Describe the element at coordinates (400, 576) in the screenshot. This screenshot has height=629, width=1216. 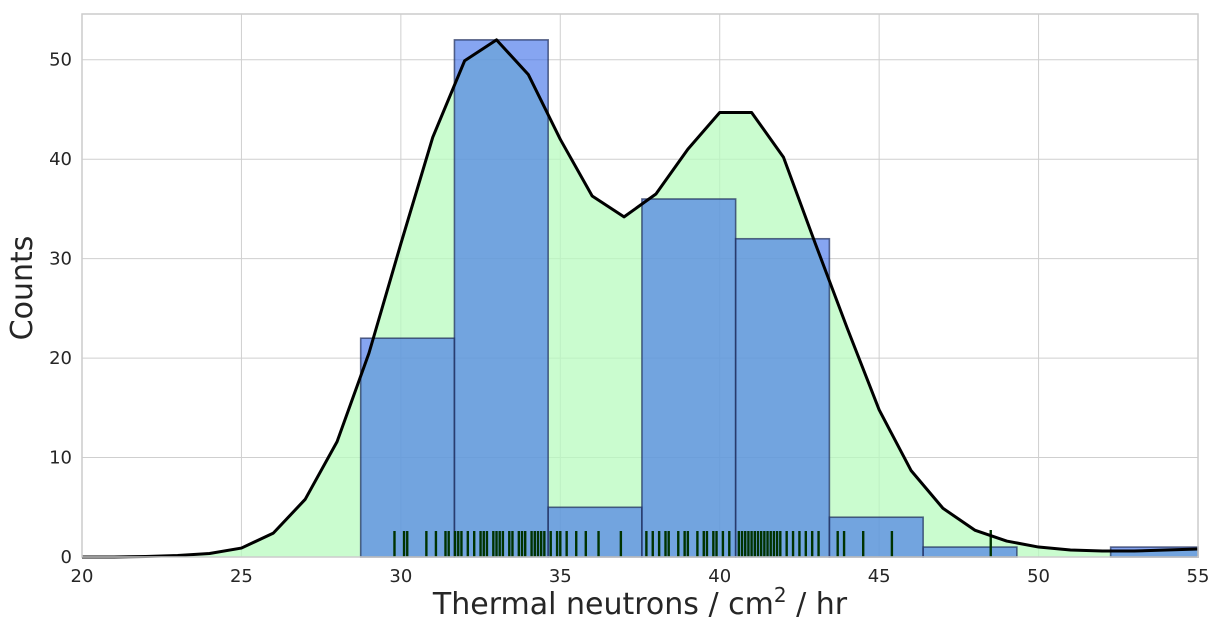
I see `x-tick-label: 30` at that location.